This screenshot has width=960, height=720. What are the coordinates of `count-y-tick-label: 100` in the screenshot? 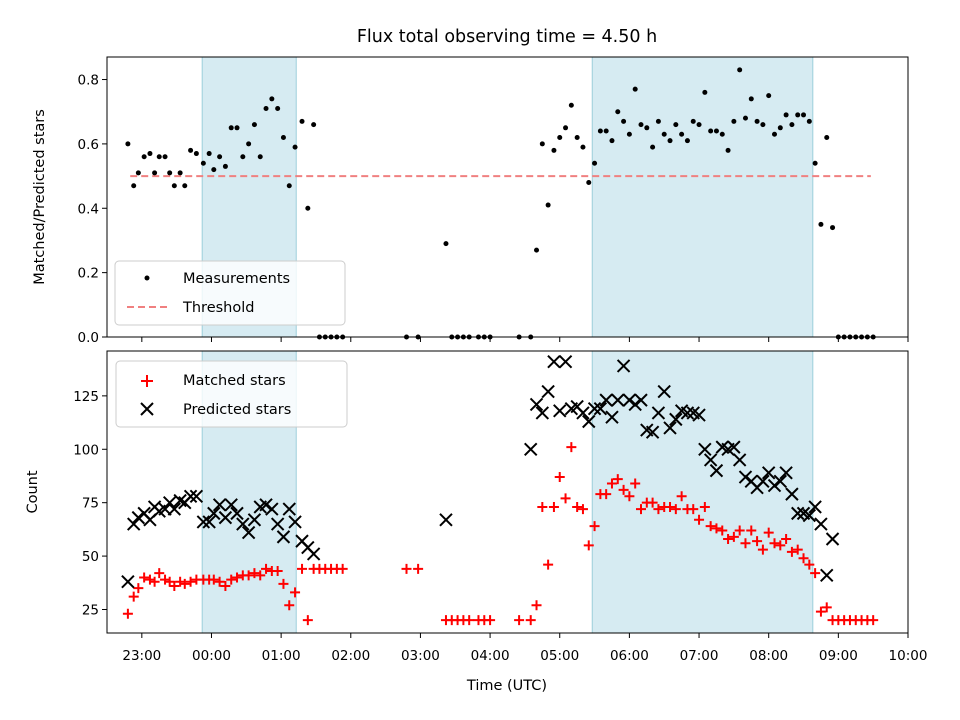 It's located at (86, 450).